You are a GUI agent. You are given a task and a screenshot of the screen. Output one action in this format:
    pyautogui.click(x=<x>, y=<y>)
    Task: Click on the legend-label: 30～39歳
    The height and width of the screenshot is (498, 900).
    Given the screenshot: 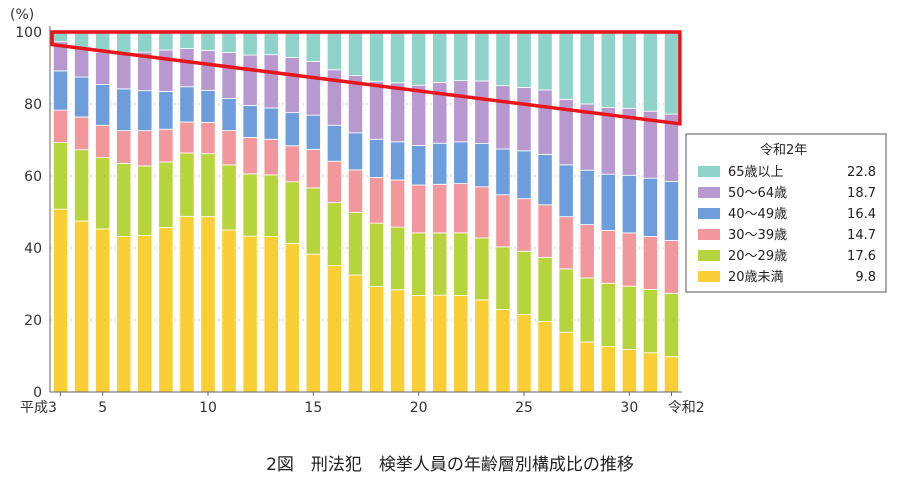 What is the action you would take?
    pyautogui.click(x=757, y=235)
    